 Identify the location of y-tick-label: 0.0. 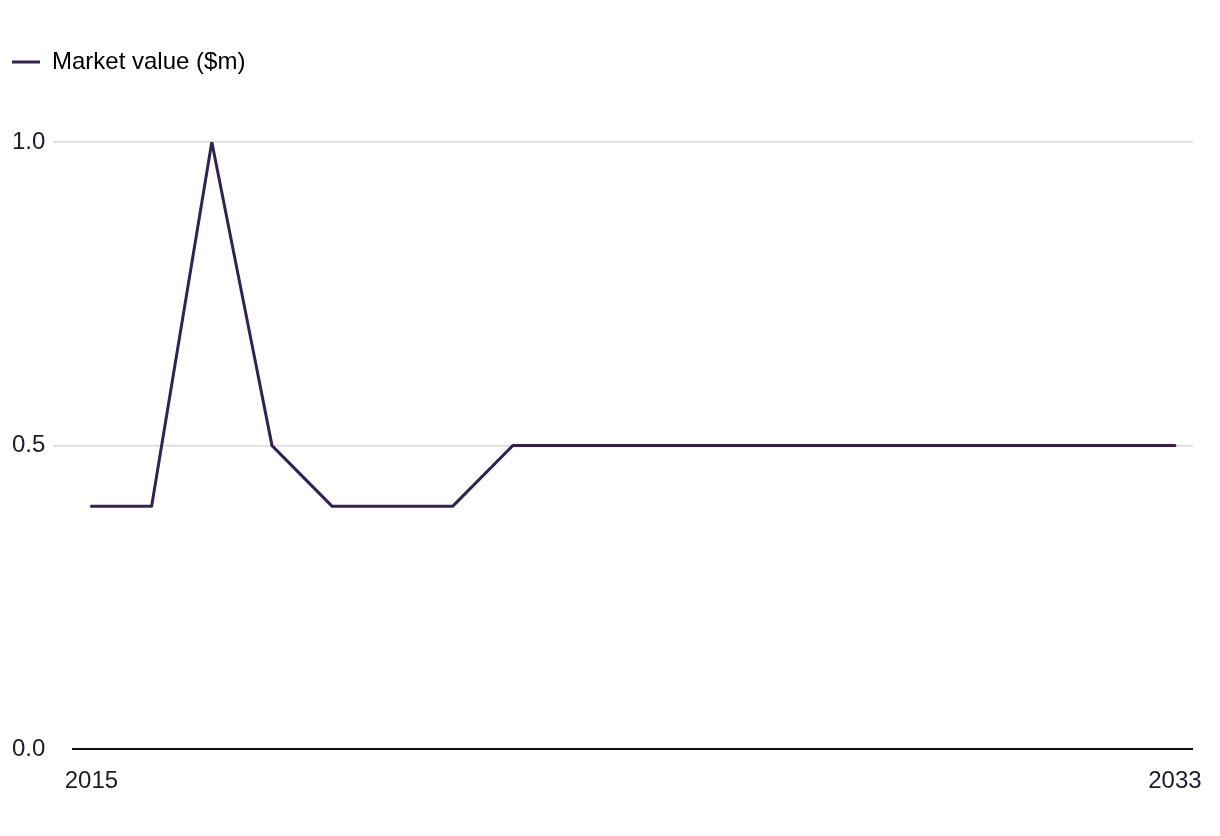
(29, 747).